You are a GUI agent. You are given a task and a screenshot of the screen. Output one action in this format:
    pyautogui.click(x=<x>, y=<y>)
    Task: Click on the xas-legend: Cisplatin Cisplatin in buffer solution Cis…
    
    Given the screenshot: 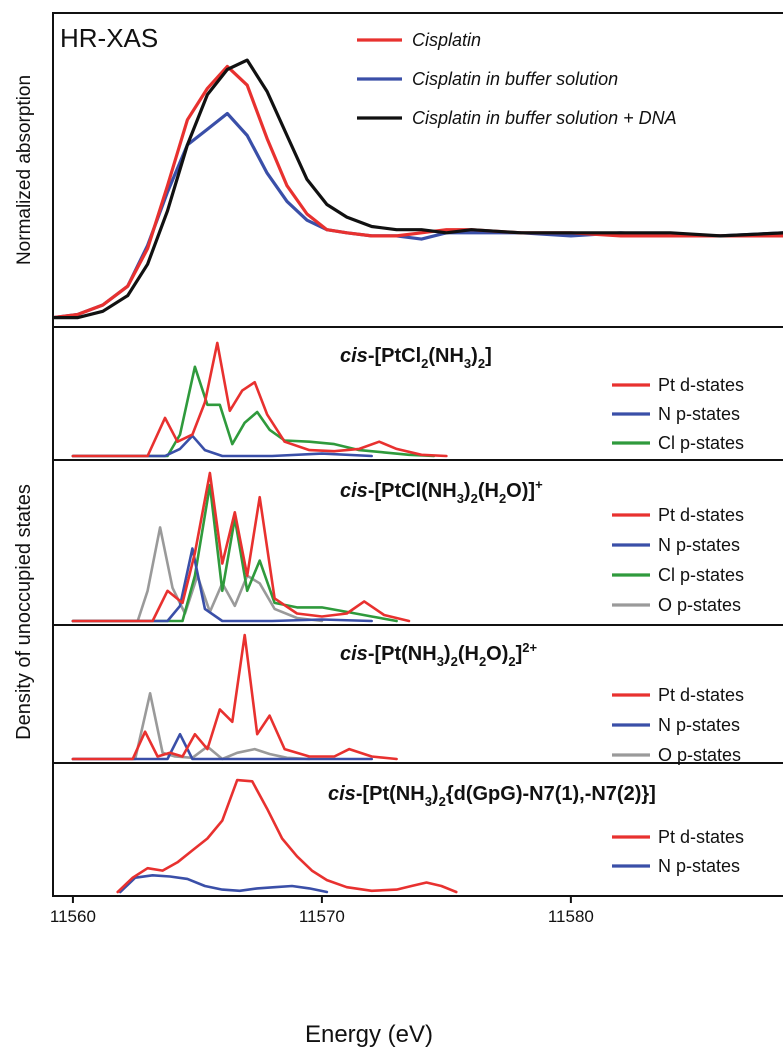 What is the action you would take?
    pyautogui.click(x=517, y=79)
    